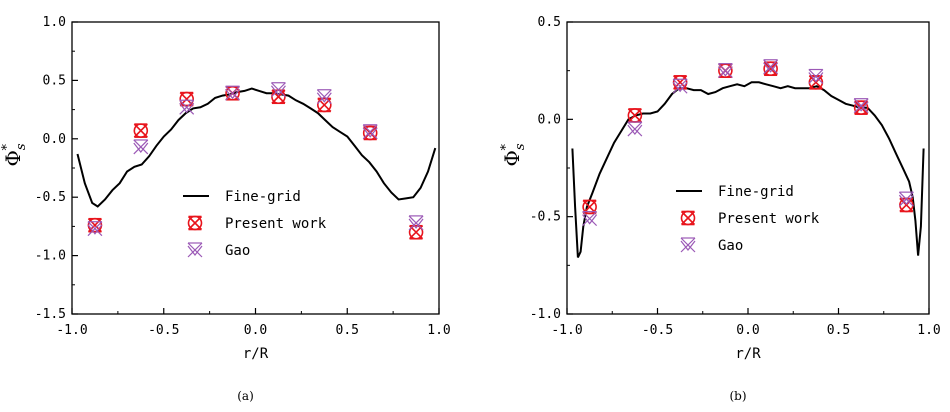 This screenshot has height=412, width=950. Describe the element at coordinates (737, 396) in the screenshot. I see `chart-b-caption: (b)` at that location.